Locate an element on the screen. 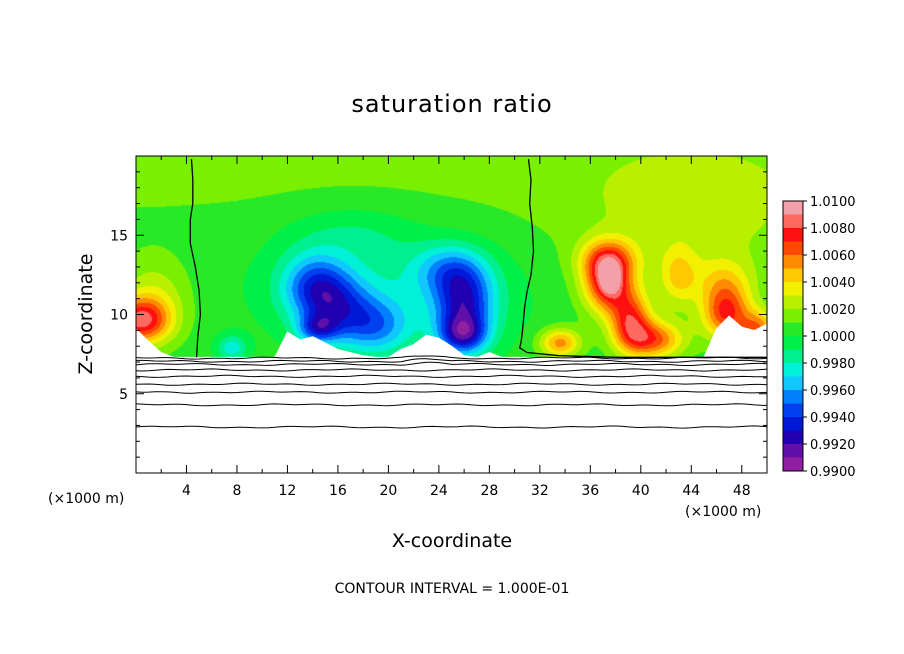 The image size is (904, 654). contour-label: 0.20 is located at coordinates (372, 2).